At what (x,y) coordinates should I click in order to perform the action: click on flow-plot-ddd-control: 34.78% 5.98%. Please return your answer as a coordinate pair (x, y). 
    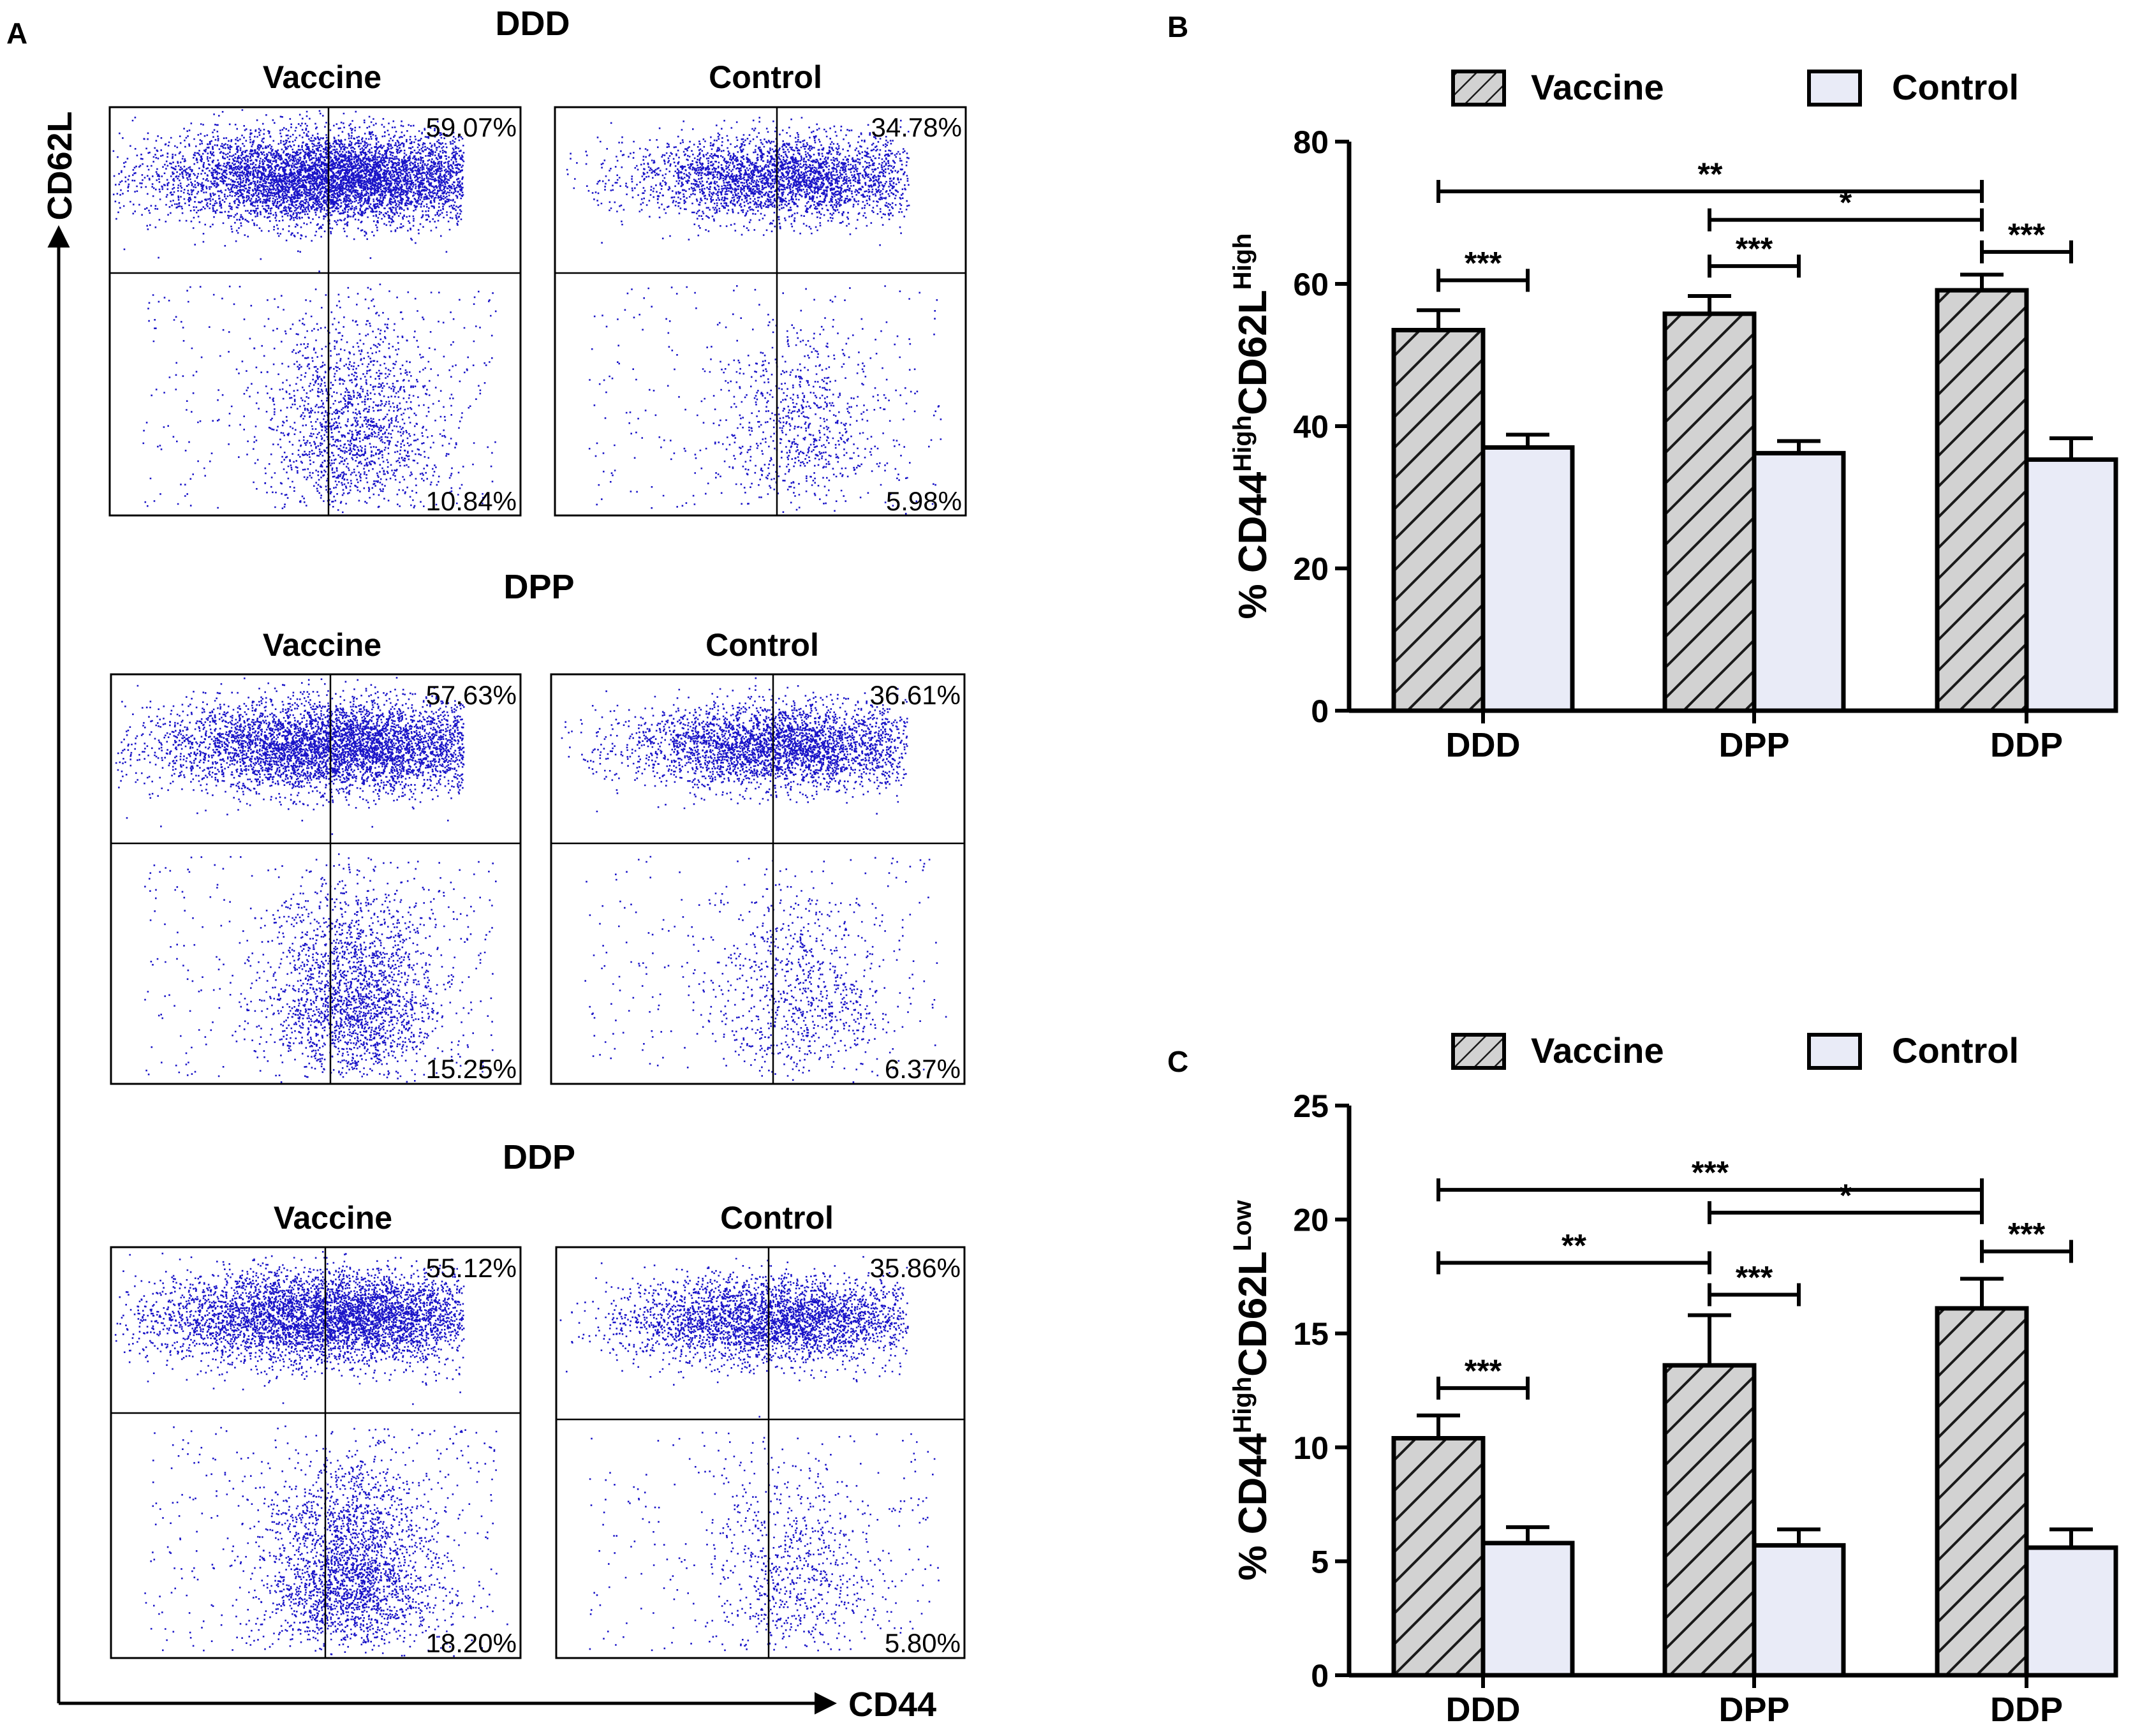
    Looking at the image, I should click on (760, 311).